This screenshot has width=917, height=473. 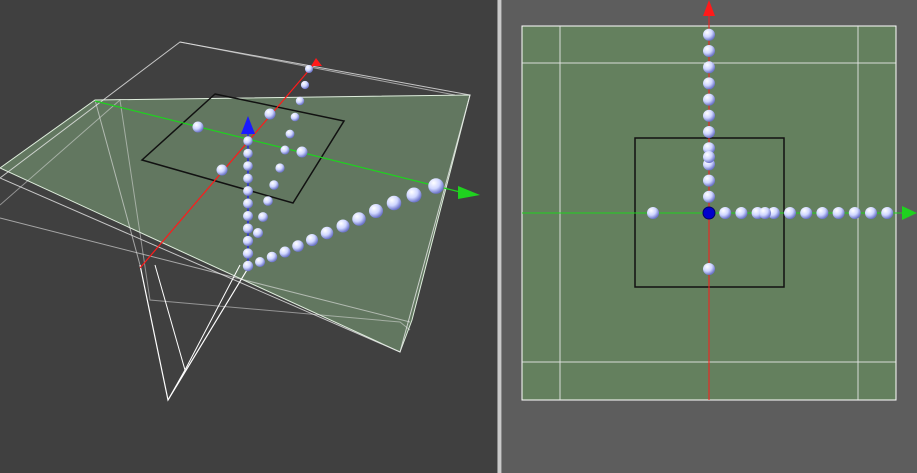 I want to click on x-axis-line, so click(x=228, y=165).